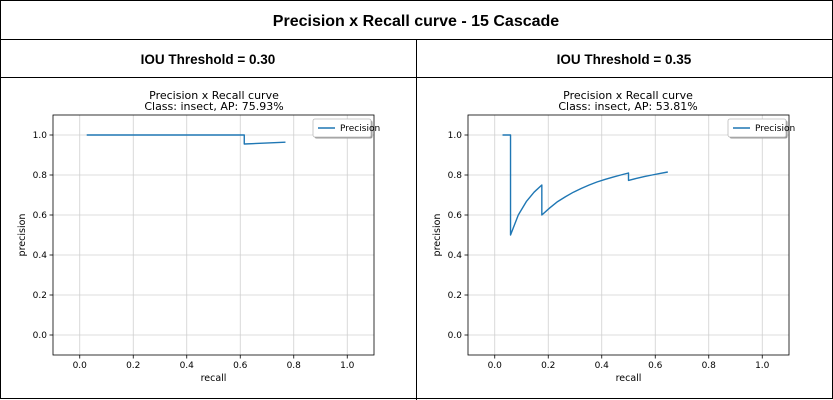  I want to click on panel-header-left: IOU Threshold = 0.30, so click(208, 59).